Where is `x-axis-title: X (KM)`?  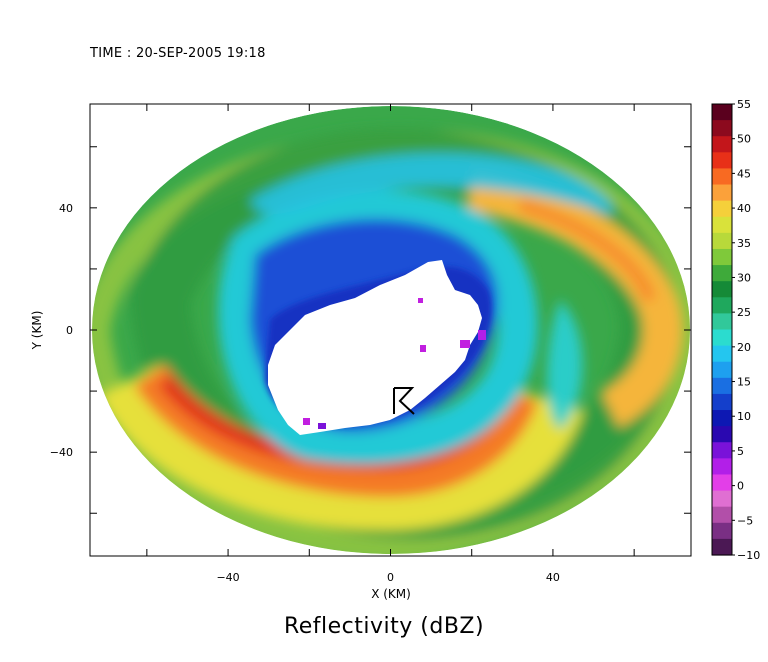
x-axis-title: X (KM) is located at coordinates (391, 594).